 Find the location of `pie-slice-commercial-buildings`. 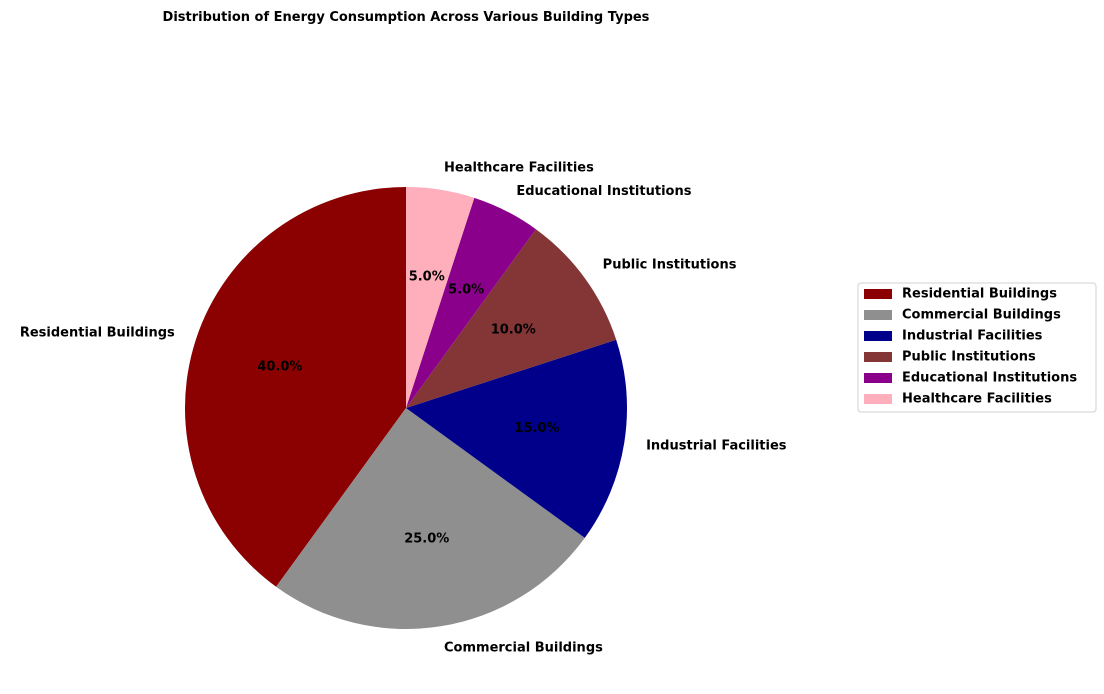

pie-slice-commercial-buildings is located at coordinates (430, 519).